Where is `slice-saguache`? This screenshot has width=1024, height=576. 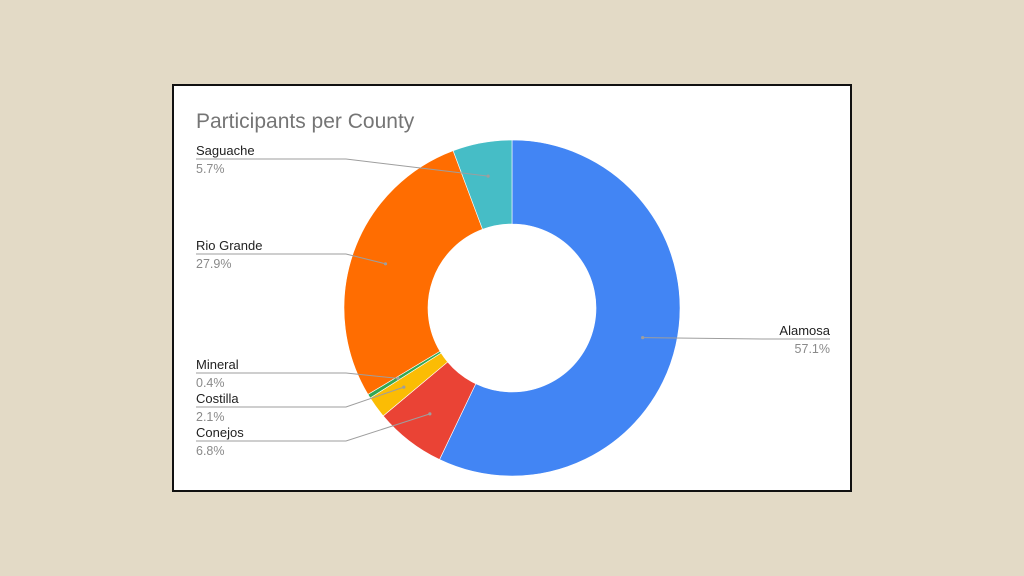 slice-saguache is located at coordinates (482, 184).